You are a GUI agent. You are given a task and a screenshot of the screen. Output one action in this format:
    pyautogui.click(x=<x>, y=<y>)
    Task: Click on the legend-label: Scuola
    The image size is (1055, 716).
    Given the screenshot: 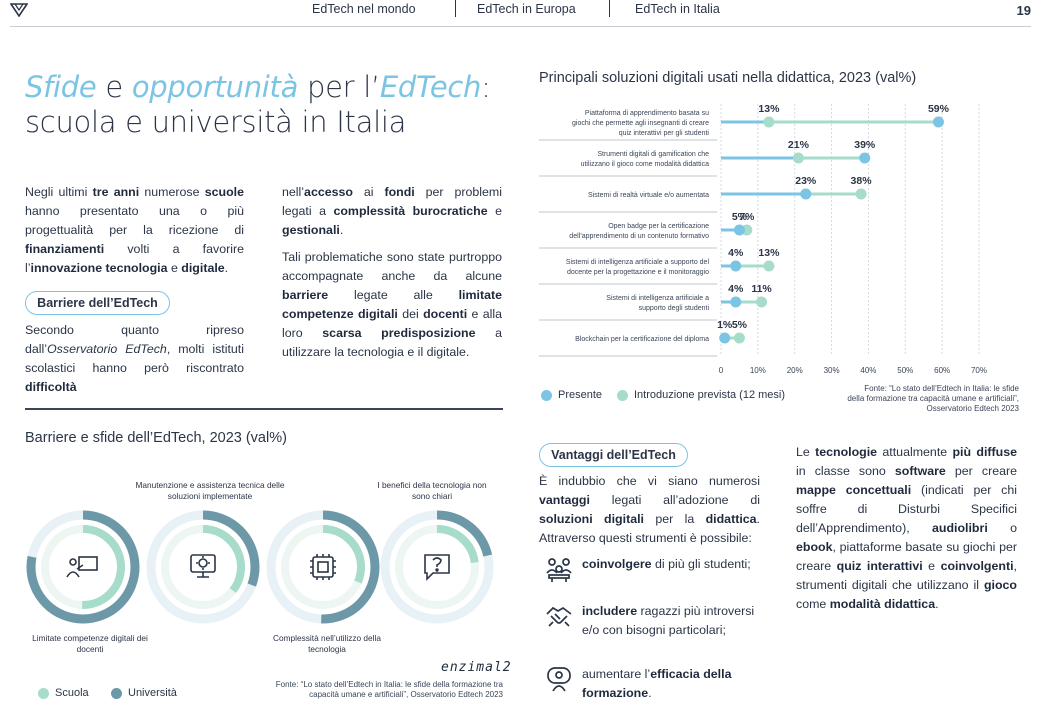 What is the action you would take?
    pyautogui.click(x=72, y=693)
    